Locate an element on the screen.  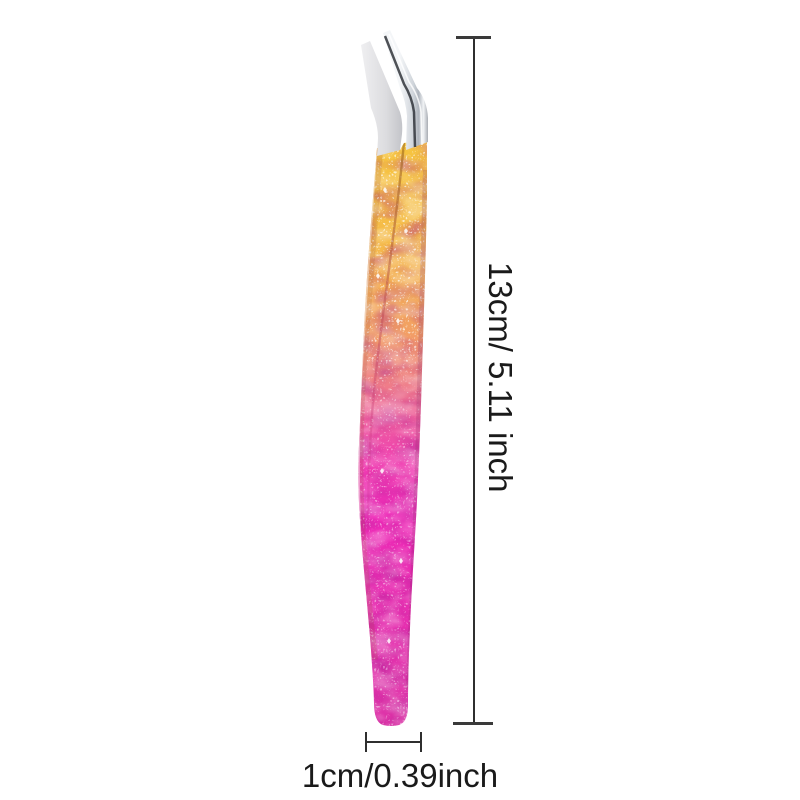
tweezers-handle is located at coordinates (392, 433).